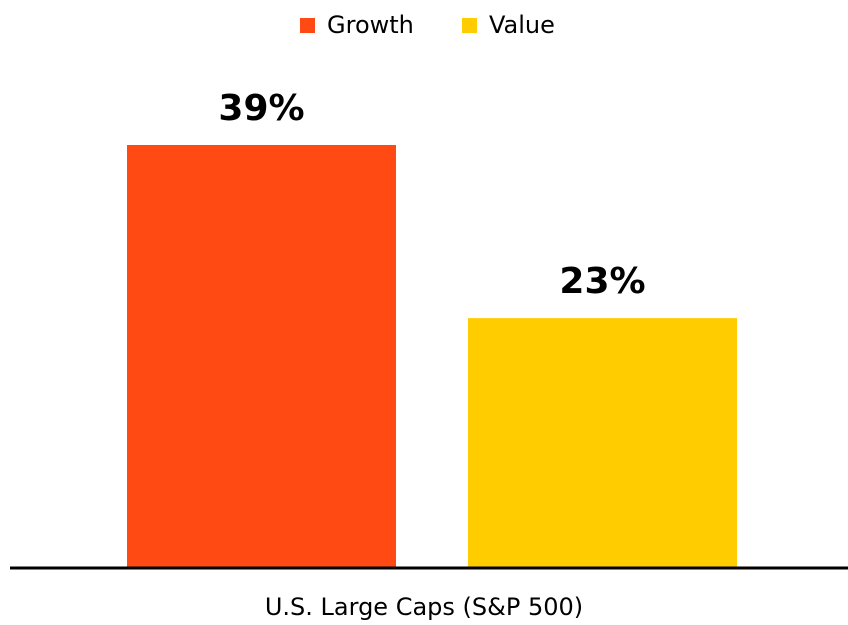 The height and width of the screenshot is (625, 848). I want to click on value-label: 23%, so click(602, 281).